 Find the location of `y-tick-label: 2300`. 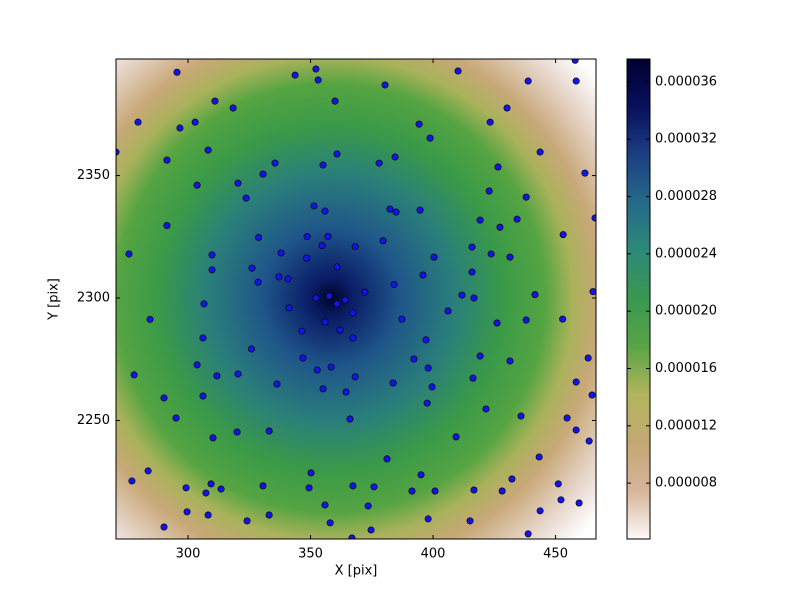

y-tick-label: 2300 is located at coordinates (93, 298).